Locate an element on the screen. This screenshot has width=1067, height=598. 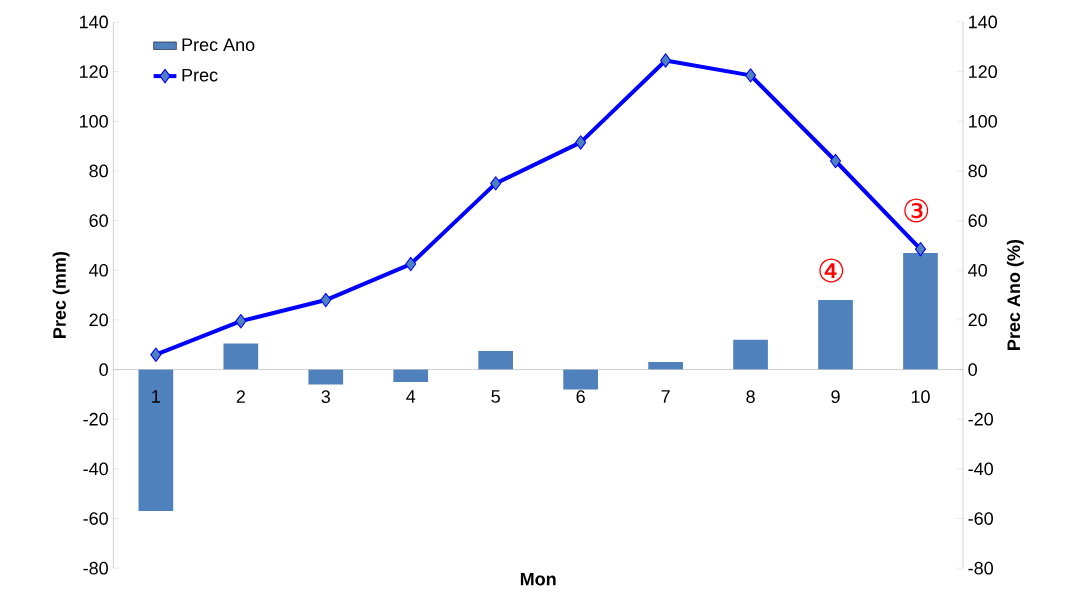
y-tick-label: 140 is located at coordinates (94, 22).